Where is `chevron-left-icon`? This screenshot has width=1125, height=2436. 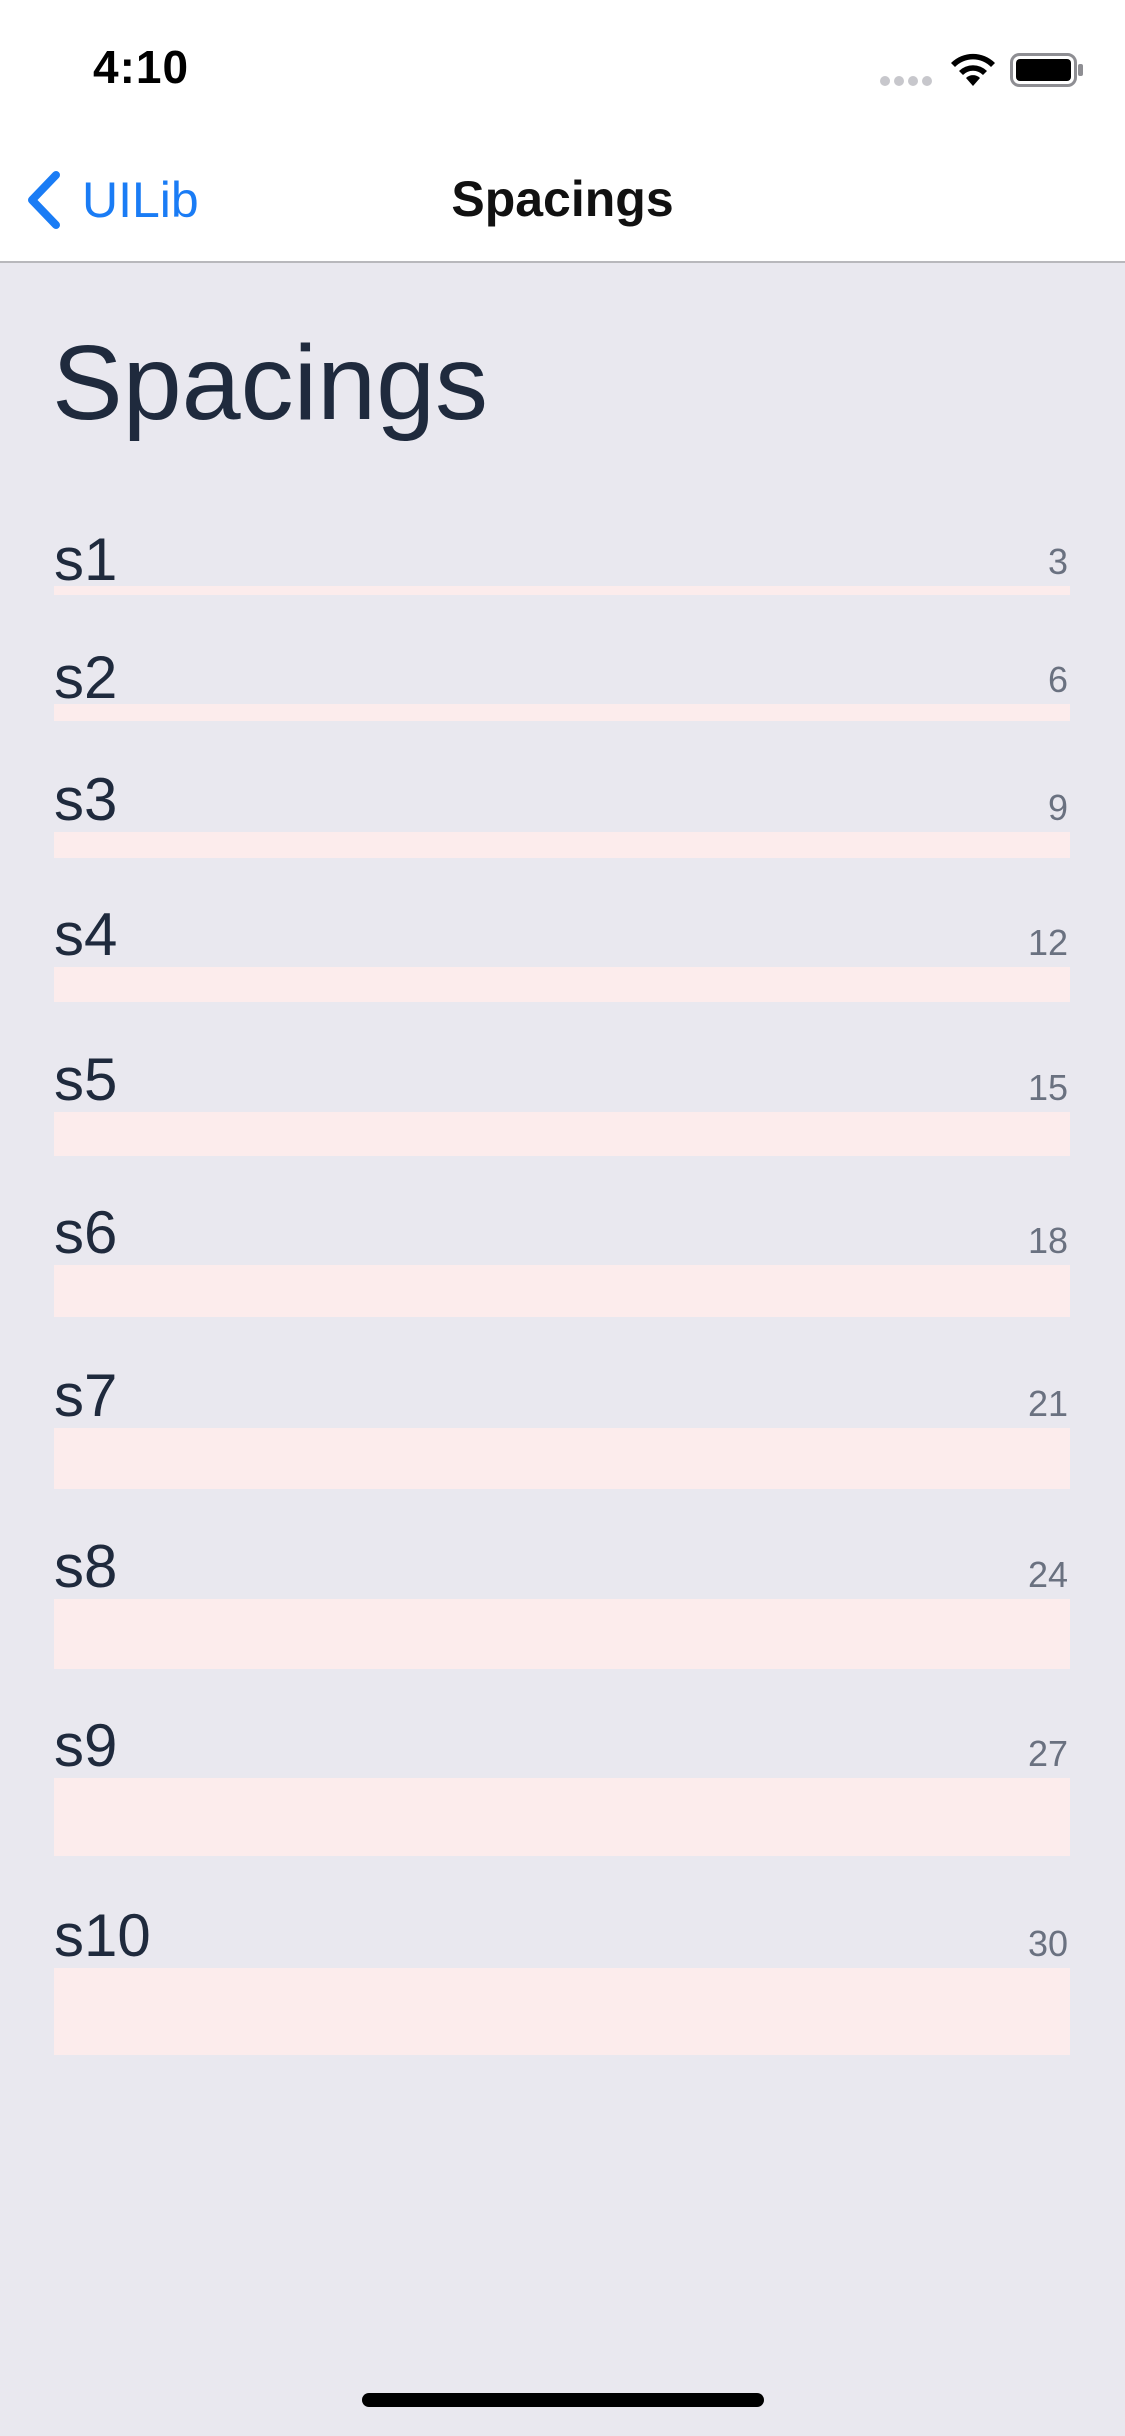
chevron-left-icon is located at coordinates (44, 200).